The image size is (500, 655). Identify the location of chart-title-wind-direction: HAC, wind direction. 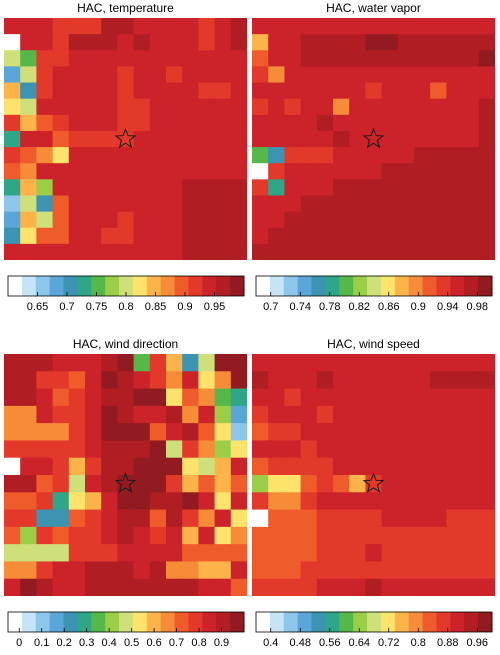
(125, 344).